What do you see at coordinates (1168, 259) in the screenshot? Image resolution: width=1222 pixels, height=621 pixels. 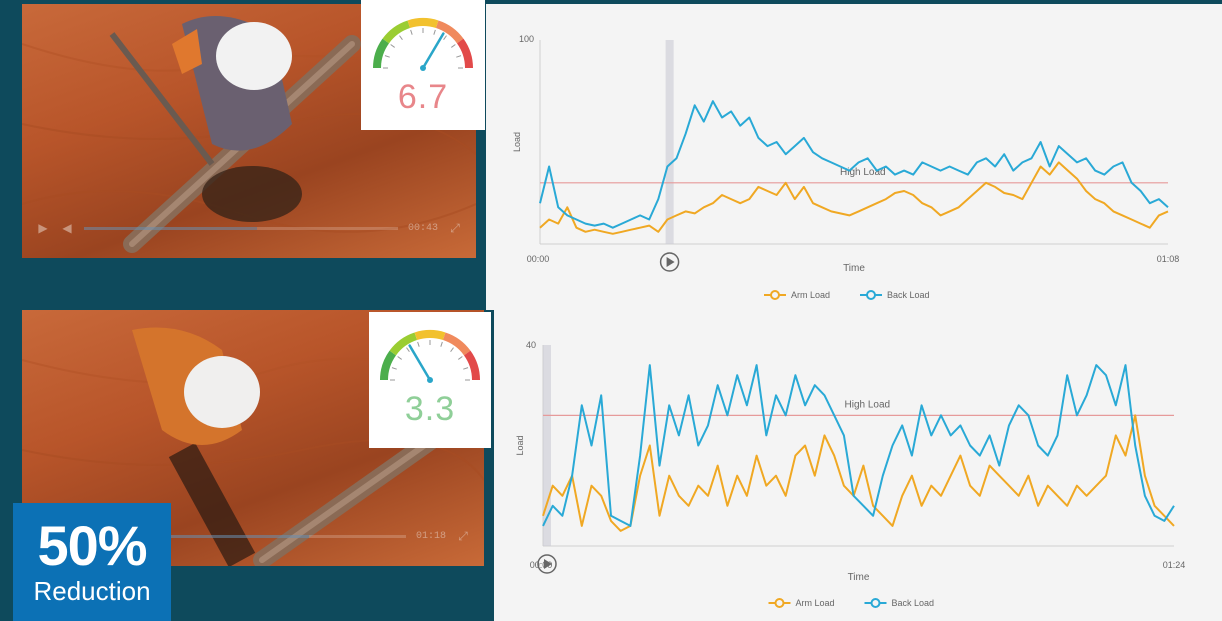 I see `x-tick-label: 01:08` at bounding box center [1168, 259].